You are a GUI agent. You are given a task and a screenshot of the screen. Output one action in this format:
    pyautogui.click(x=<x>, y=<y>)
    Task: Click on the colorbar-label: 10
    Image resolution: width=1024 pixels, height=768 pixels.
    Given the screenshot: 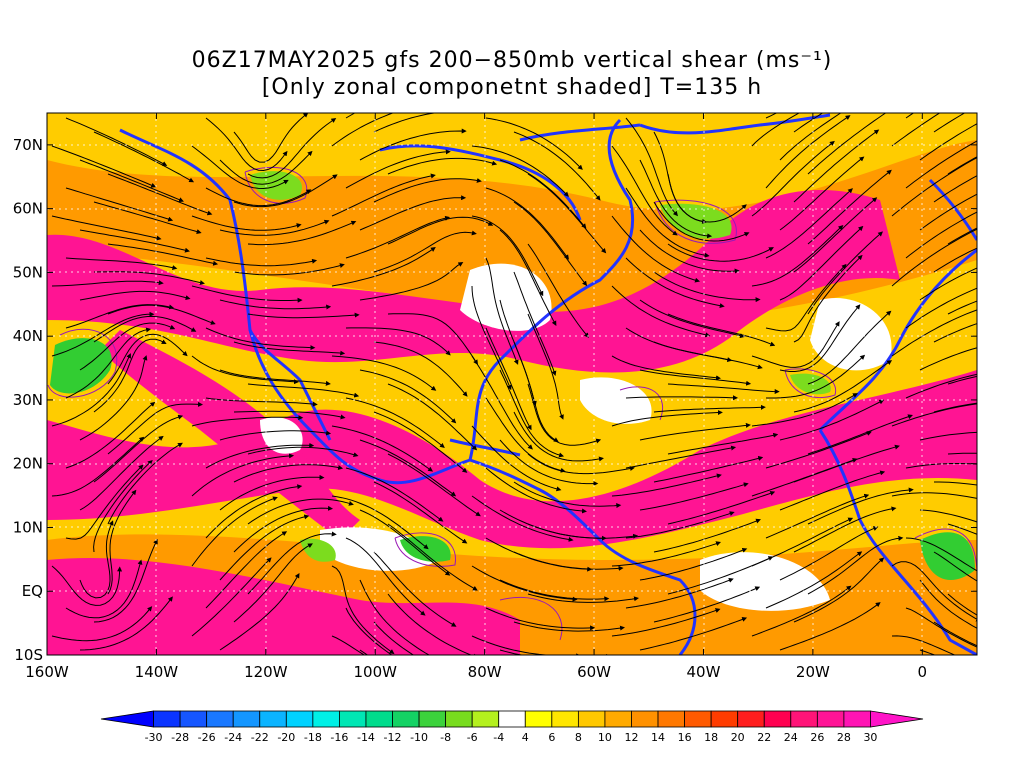 What is the action you would take?
    pyautogui.click(x=605, y=737)
    